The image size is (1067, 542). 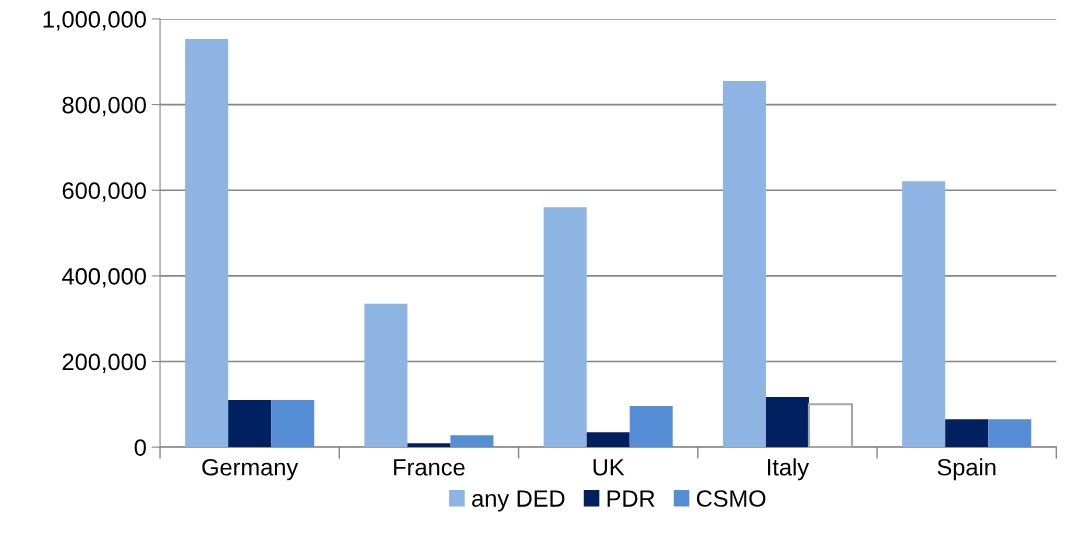 What do you see at coordinates (518, 501) in the screenshot?
I see `legend-label: any DED` at bounding box center [518, 501].